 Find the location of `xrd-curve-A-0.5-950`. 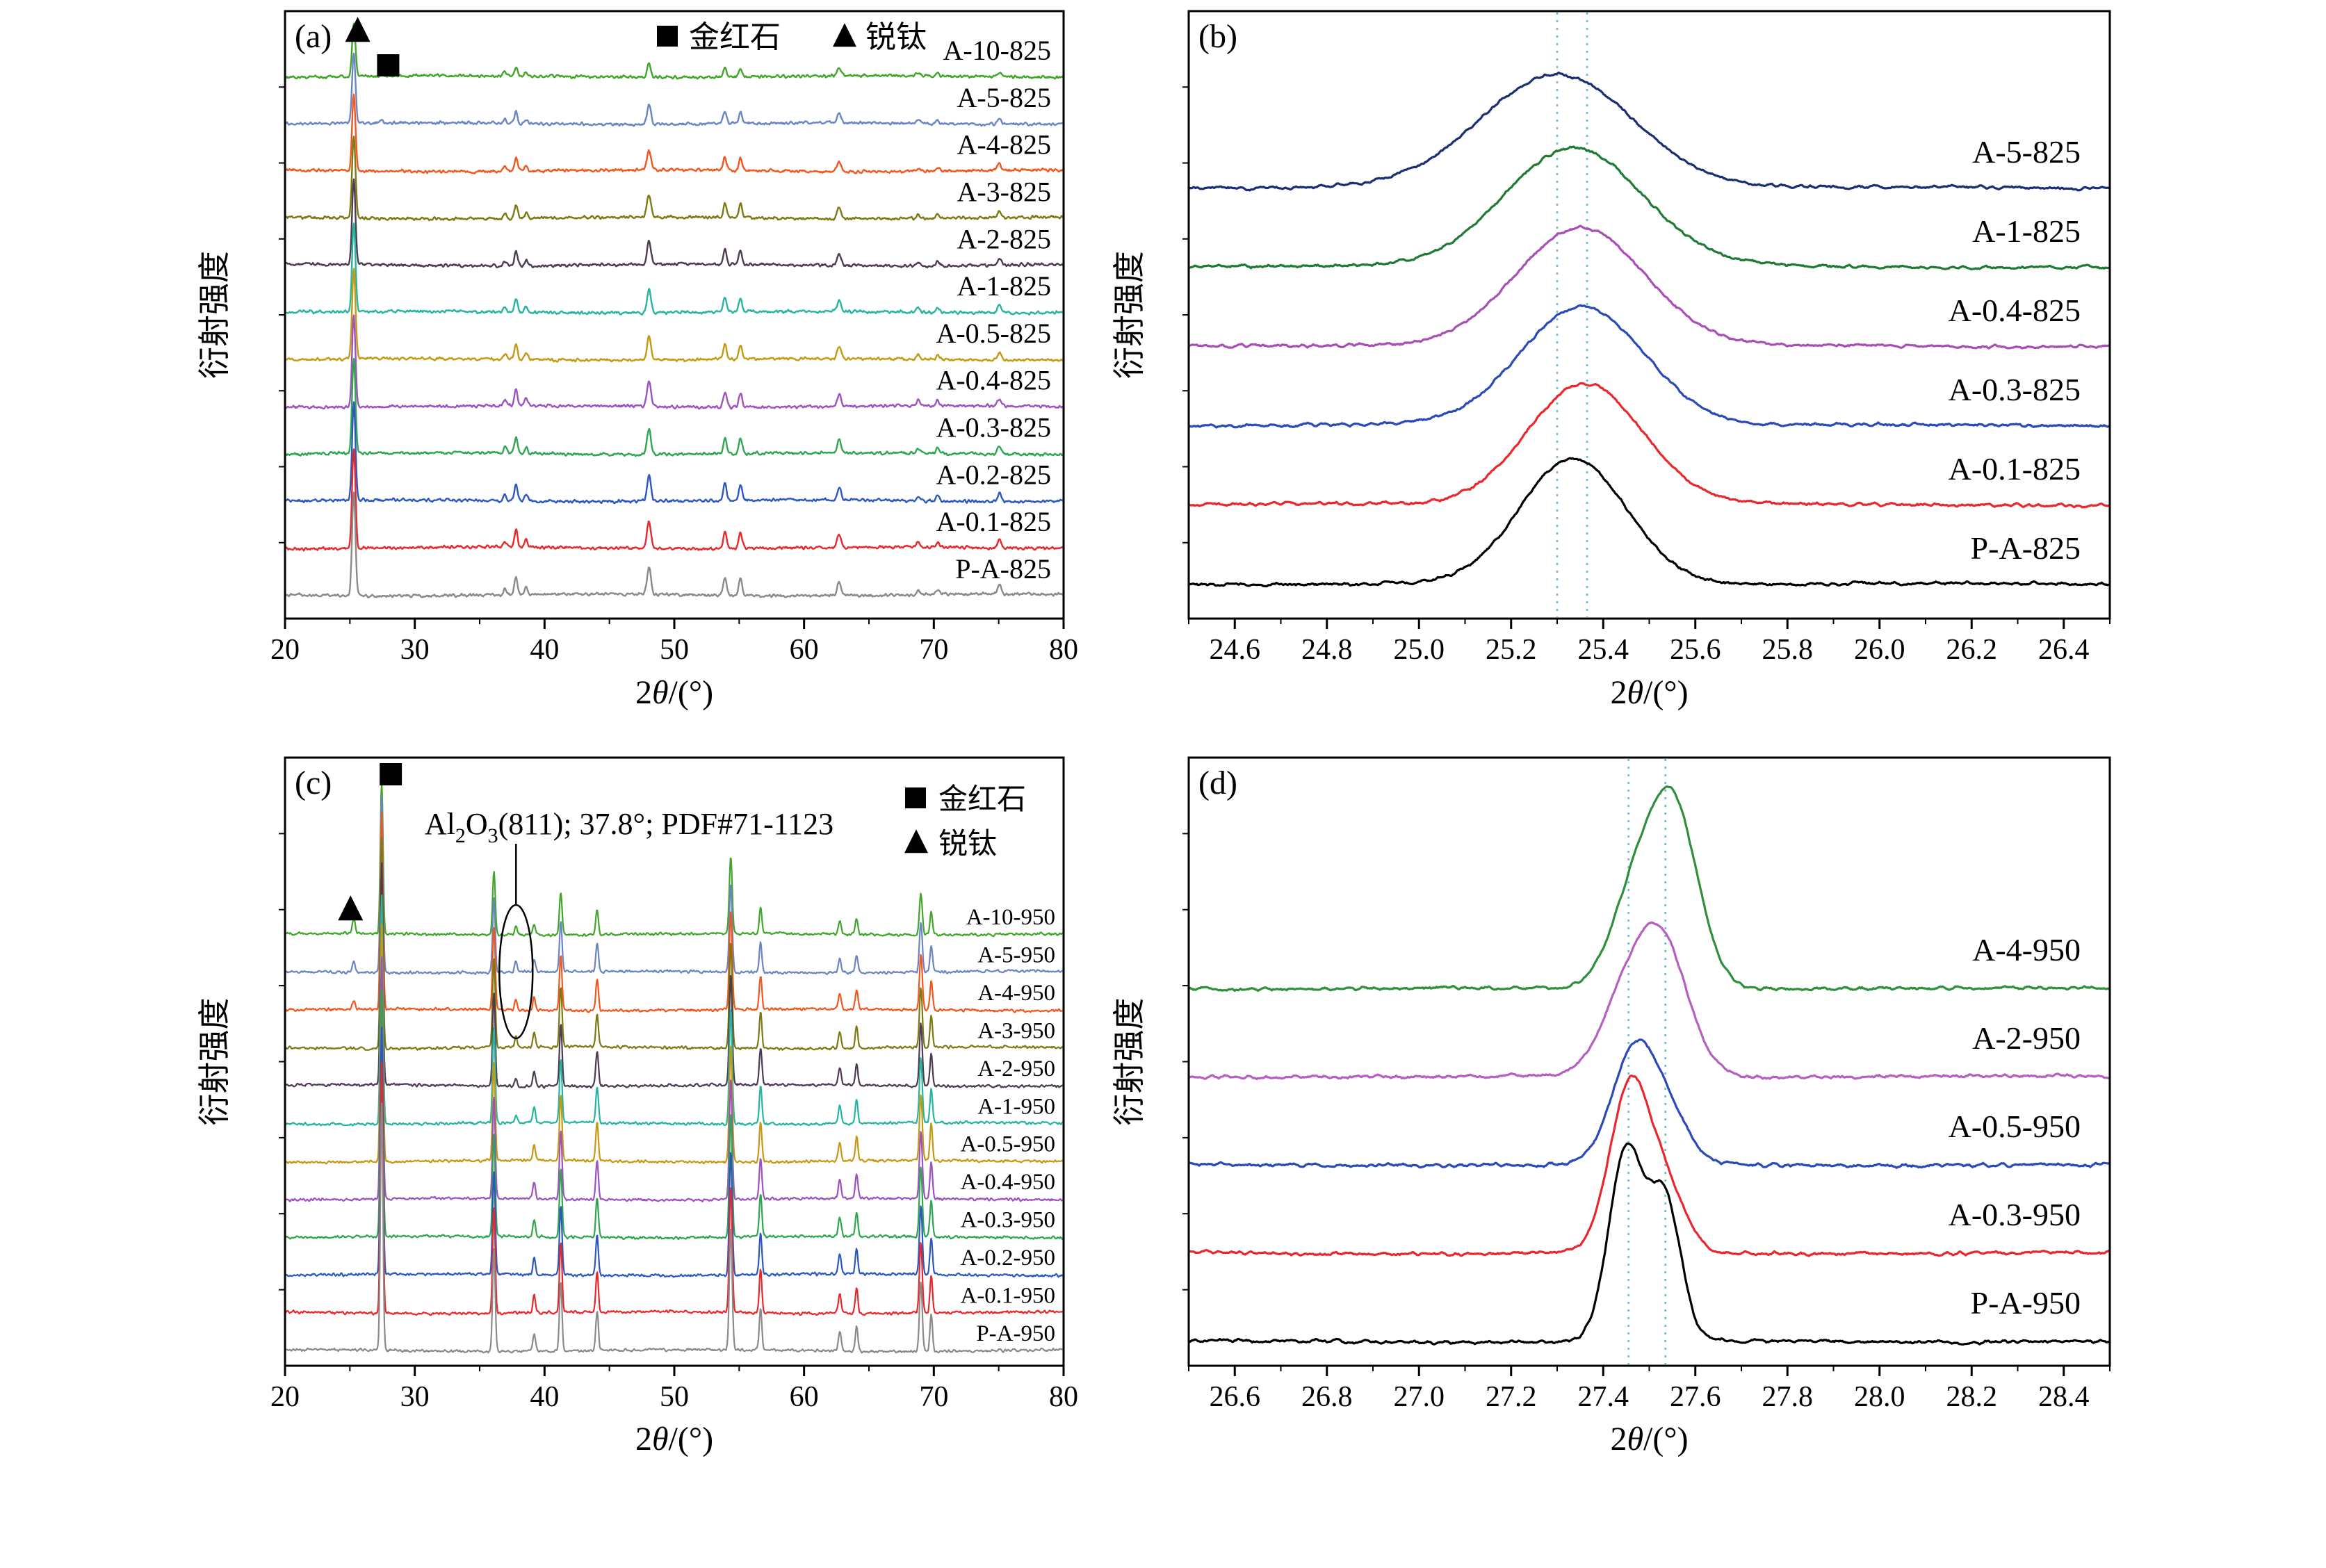

xrd-curve-A-0.5-950 is located at coordinates (1650, 1103).